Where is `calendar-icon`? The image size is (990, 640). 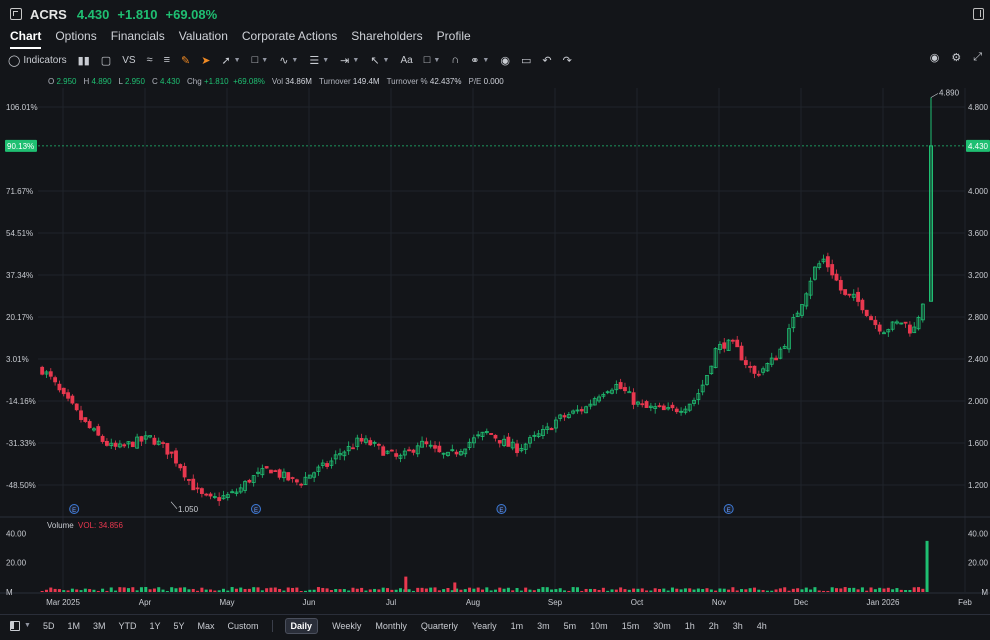 calendar-icon is located at coordinates (15, 625).